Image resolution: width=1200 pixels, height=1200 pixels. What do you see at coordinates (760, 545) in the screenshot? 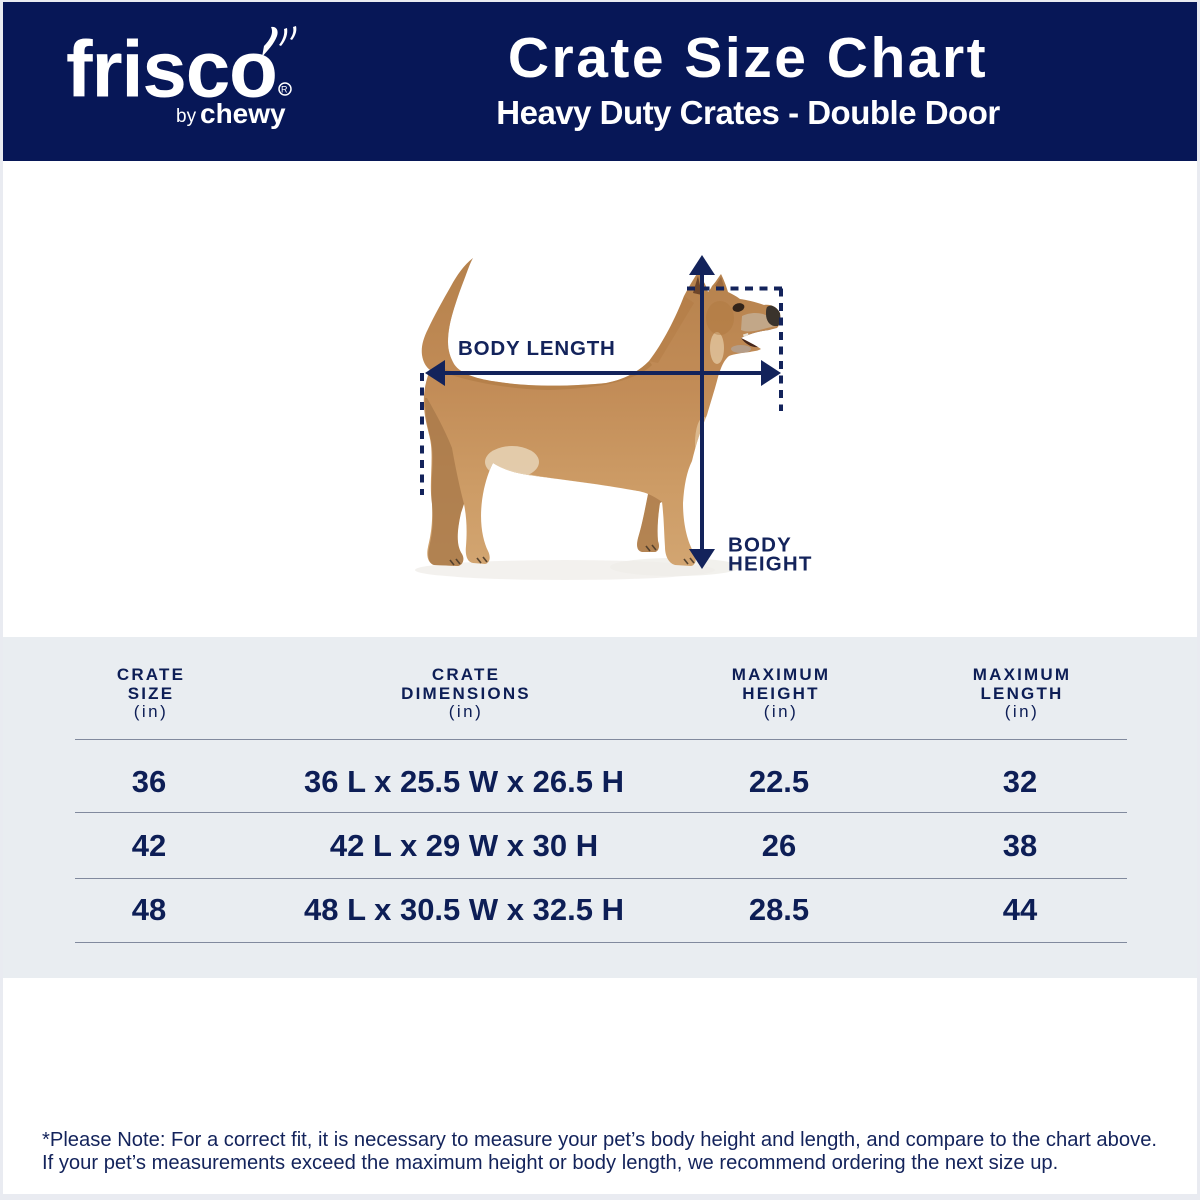
I see `svg-text: BODY` at bounding box center [760, 545].